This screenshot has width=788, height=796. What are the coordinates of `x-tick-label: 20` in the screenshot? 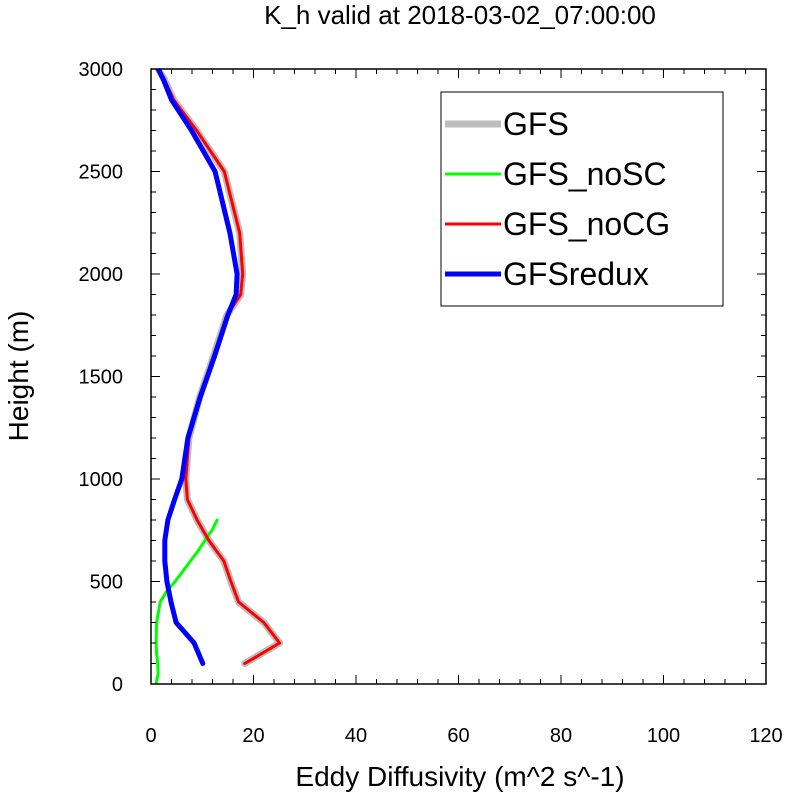 It's located at (253, 736).